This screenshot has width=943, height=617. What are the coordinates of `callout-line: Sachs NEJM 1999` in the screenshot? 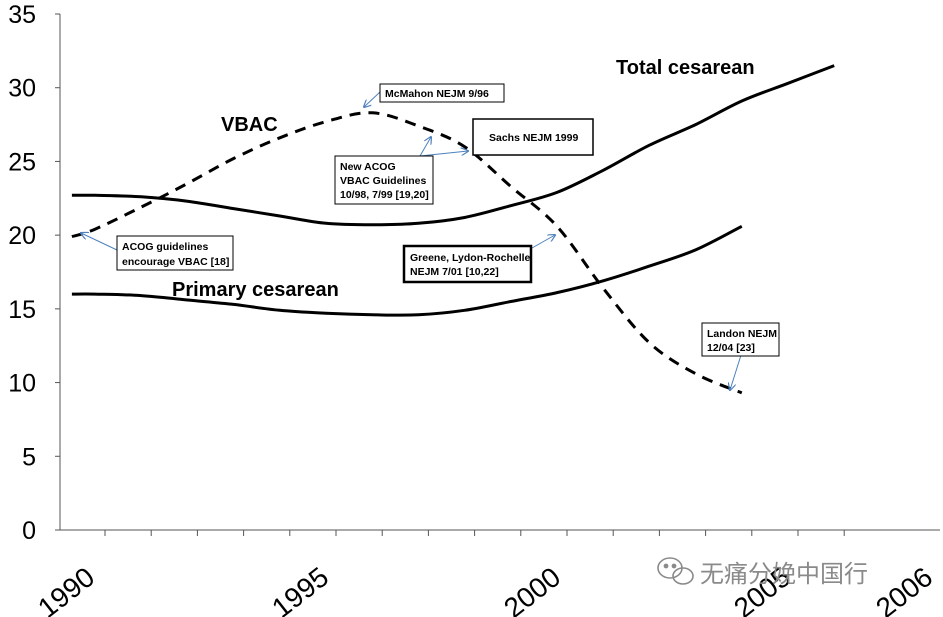 It's located at (533, 138).